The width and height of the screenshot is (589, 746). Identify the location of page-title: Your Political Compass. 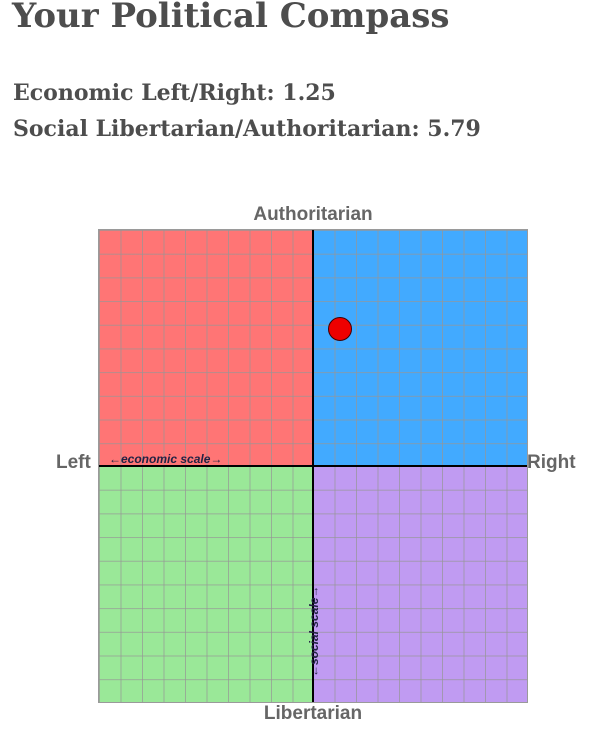
(231, 18).